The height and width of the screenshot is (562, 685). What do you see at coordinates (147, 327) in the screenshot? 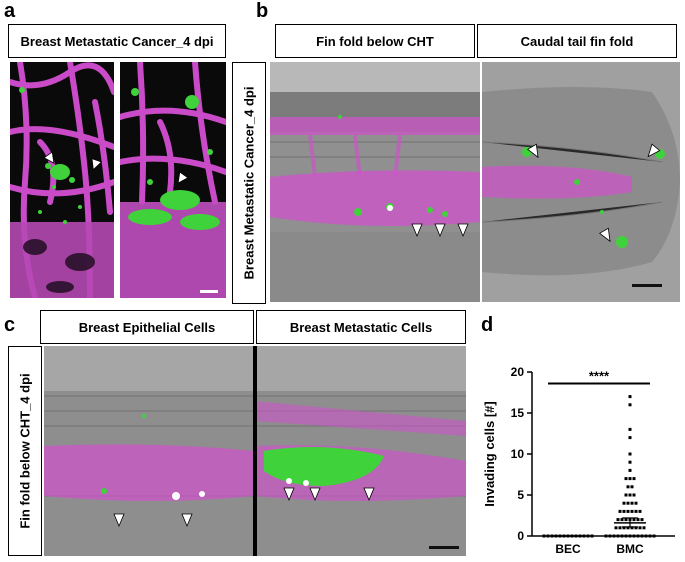
I see `panel-c-header-1: Breast Epithelial Cells` at bounding box center [147, 327].